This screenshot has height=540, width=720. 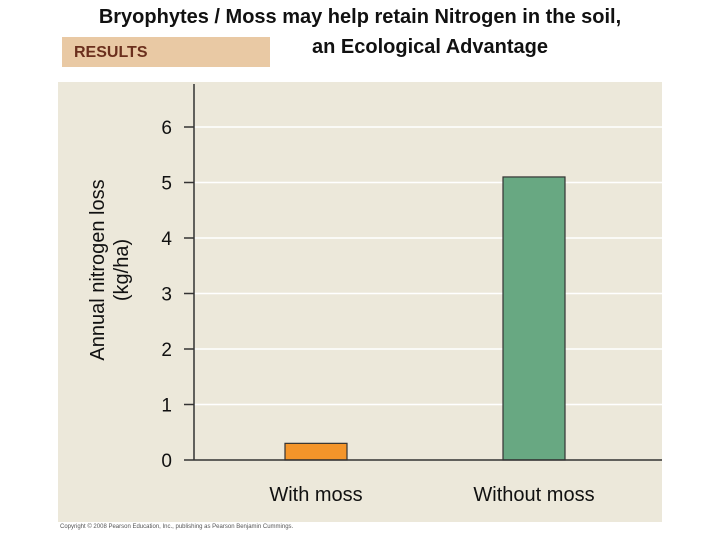 What do you see at coordinates (166, 239) in the screenshot?
I see `y-tick-label: 4` at bounding box center [166, 239].